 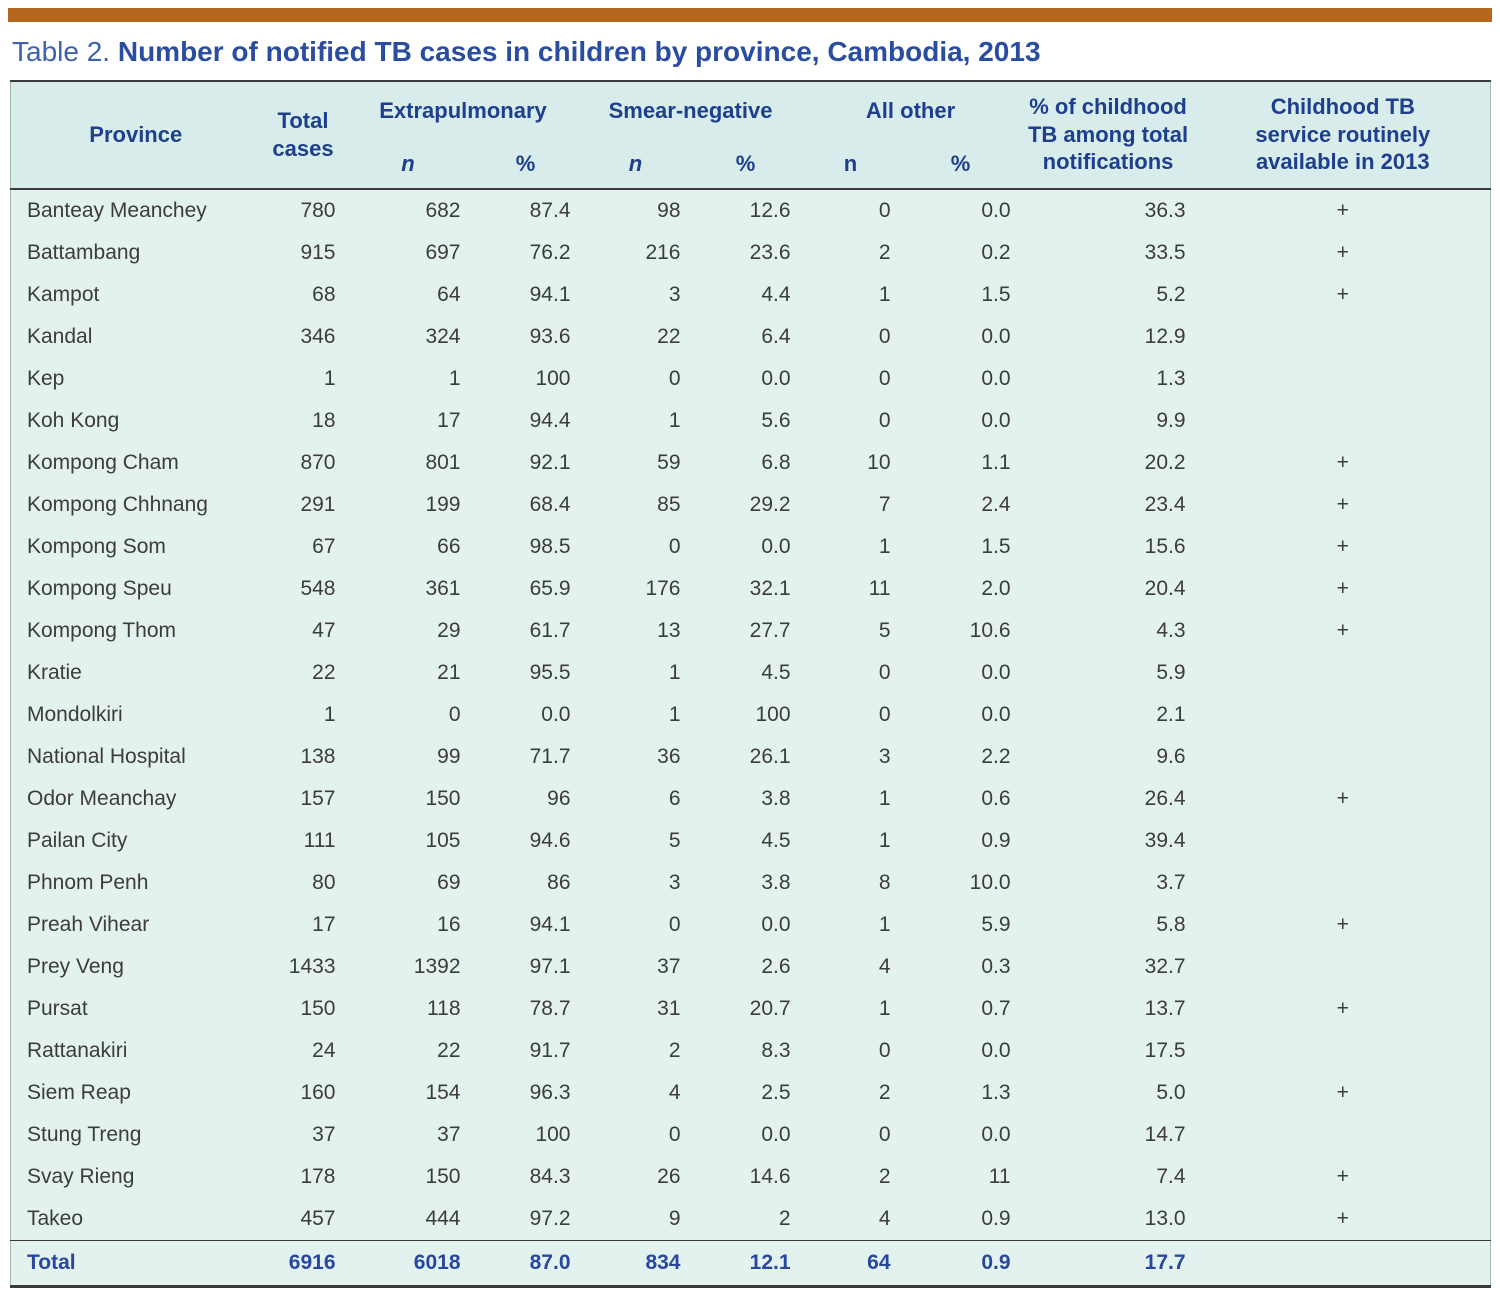 What do you see at coordinates (303, 462) in the screenshot?
I see `cell-total-cases: 870` at bounding box center [303, 462].